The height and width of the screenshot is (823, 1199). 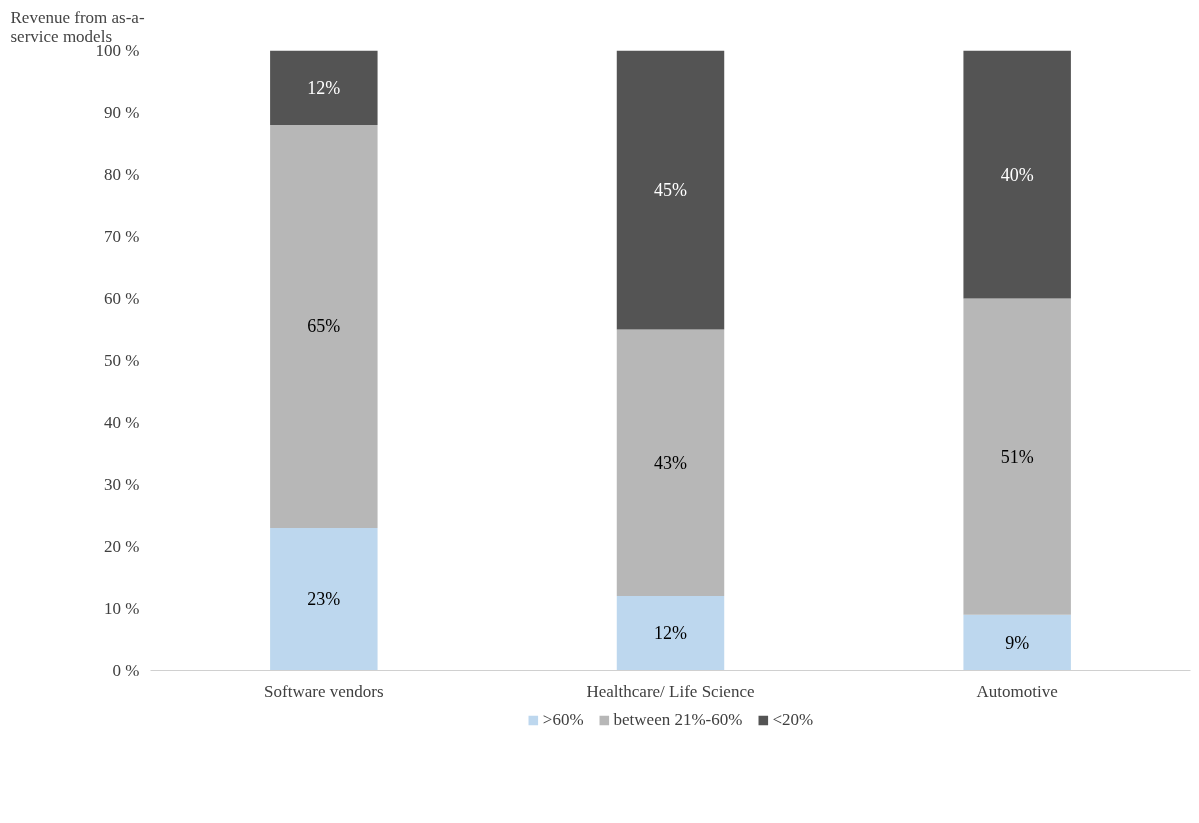 I want to click on y-tick-label: 70 %, so click(x=122, y=236).